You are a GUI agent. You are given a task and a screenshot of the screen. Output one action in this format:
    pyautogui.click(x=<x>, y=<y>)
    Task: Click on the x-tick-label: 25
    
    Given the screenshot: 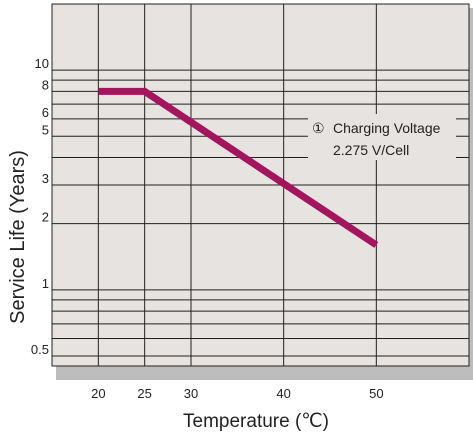 What is the action you would take?
    pyautogui.click(x=144, y=393)
    